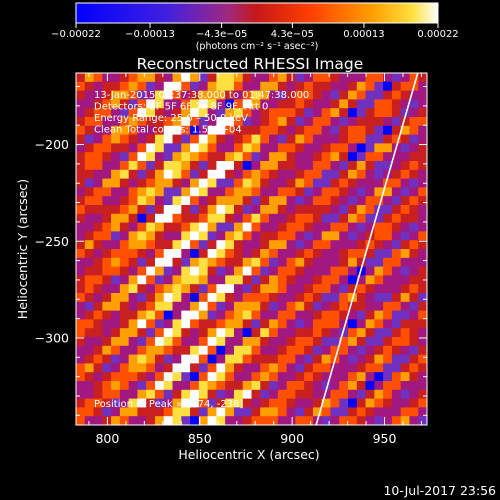  I want to click on colorbar-tick-label: 0.00013, so click(363, 34).